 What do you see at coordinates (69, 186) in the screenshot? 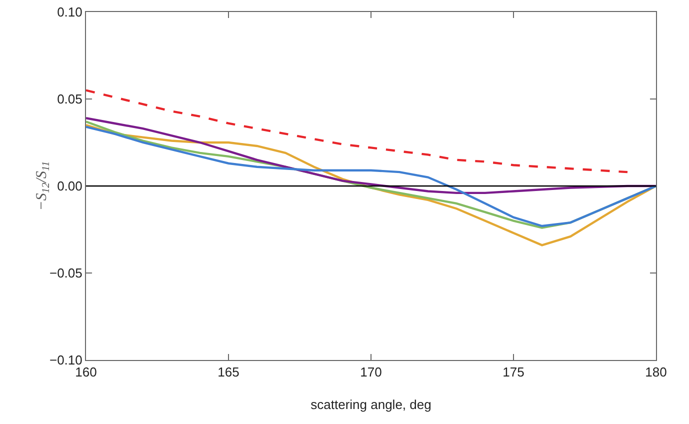
I see `y-tick-label: 0.00` at bounding box center [69, 186].